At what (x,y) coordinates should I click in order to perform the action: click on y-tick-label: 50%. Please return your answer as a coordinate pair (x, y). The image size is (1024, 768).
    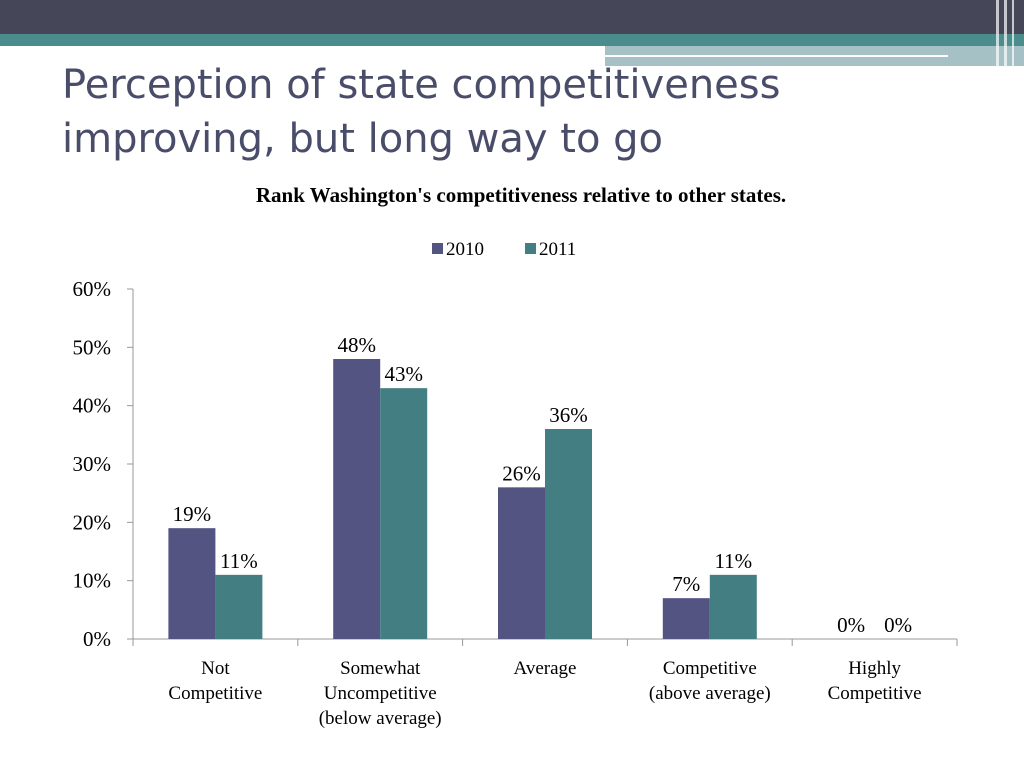
    Looking at the image, I should click on (92, 347).